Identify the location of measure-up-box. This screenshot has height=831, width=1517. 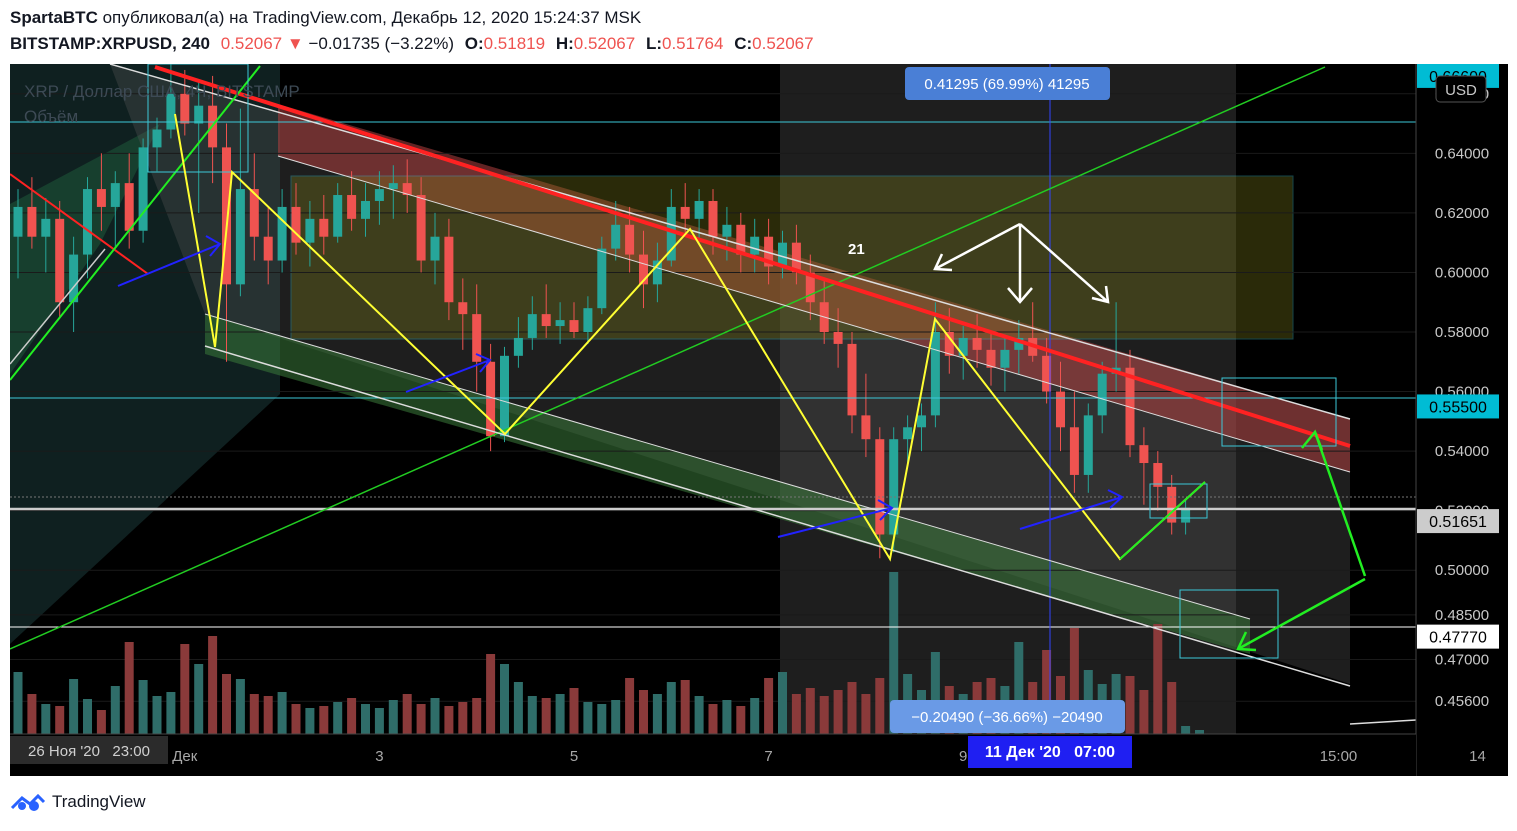
(1007, 83).